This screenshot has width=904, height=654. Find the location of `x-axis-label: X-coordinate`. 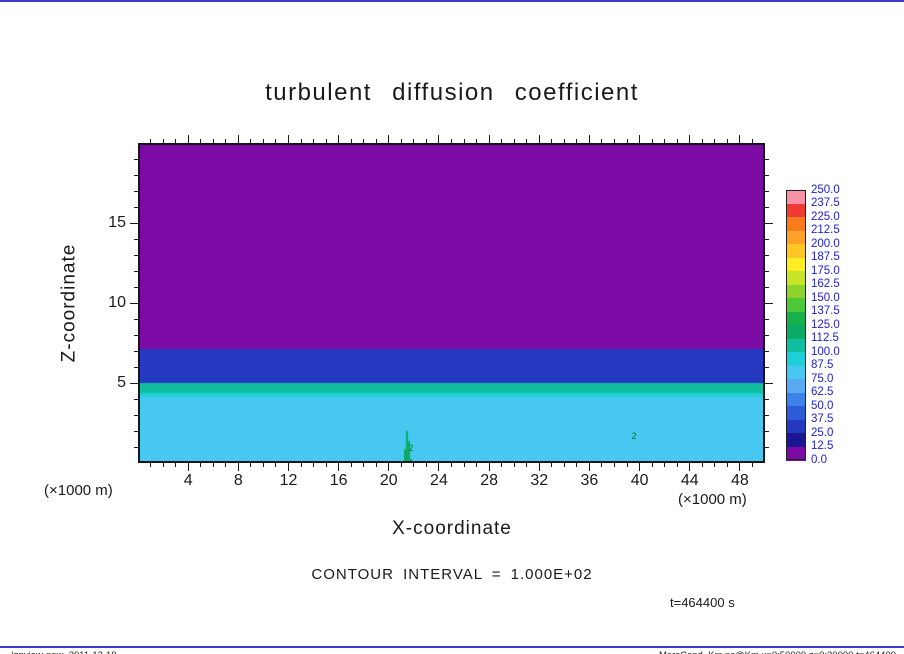

x-axis-label: X-coordinate is located at coordinates (452, 528).